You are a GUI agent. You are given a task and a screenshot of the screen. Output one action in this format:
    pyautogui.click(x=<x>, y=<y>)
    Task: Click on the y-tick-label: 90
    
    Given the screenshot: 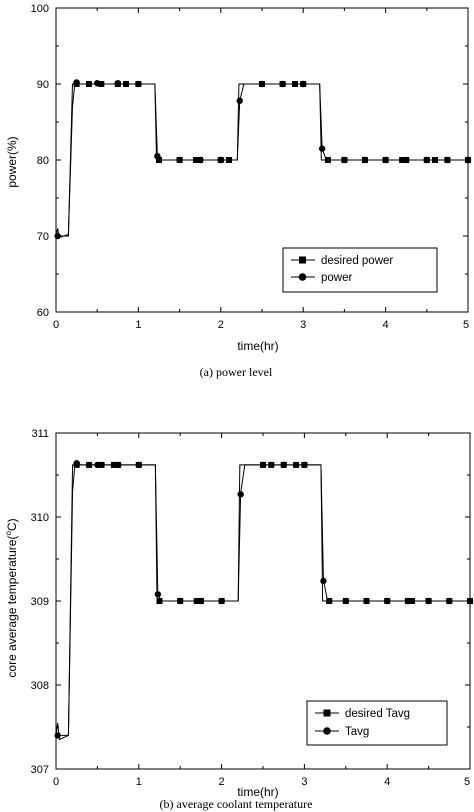 What is the action you would take?
    pyautogui.click(x=43, y=85)
    